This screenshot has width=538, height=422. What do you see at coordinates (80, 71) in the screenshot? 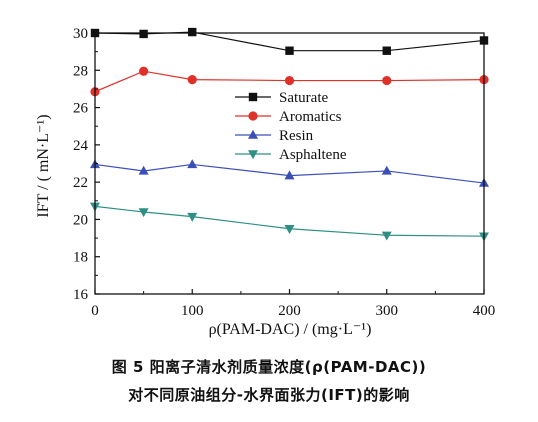
I see `y-tick-label: 28` at bounding box center [80, 71].